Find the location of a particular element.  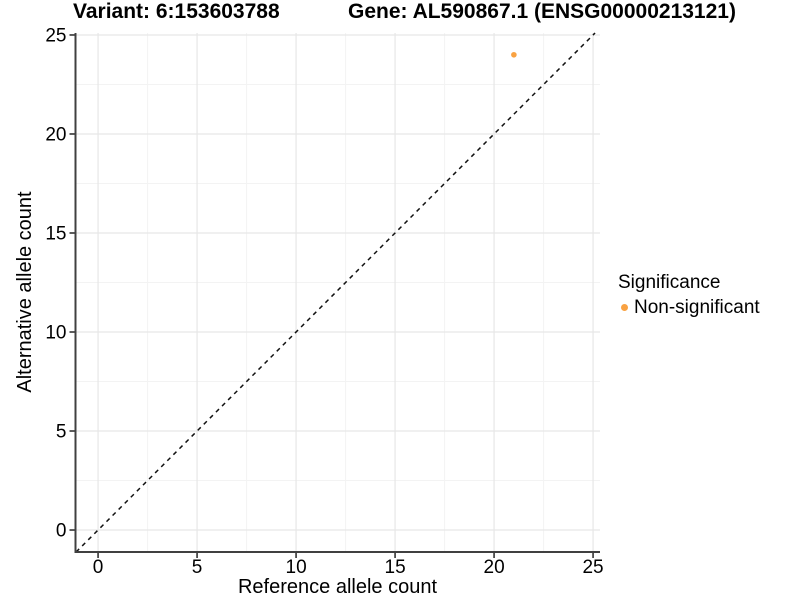

plot-title-gene: Gene: AL590867.1 (ENSG00000213121) is located at coordinates (542, 11).